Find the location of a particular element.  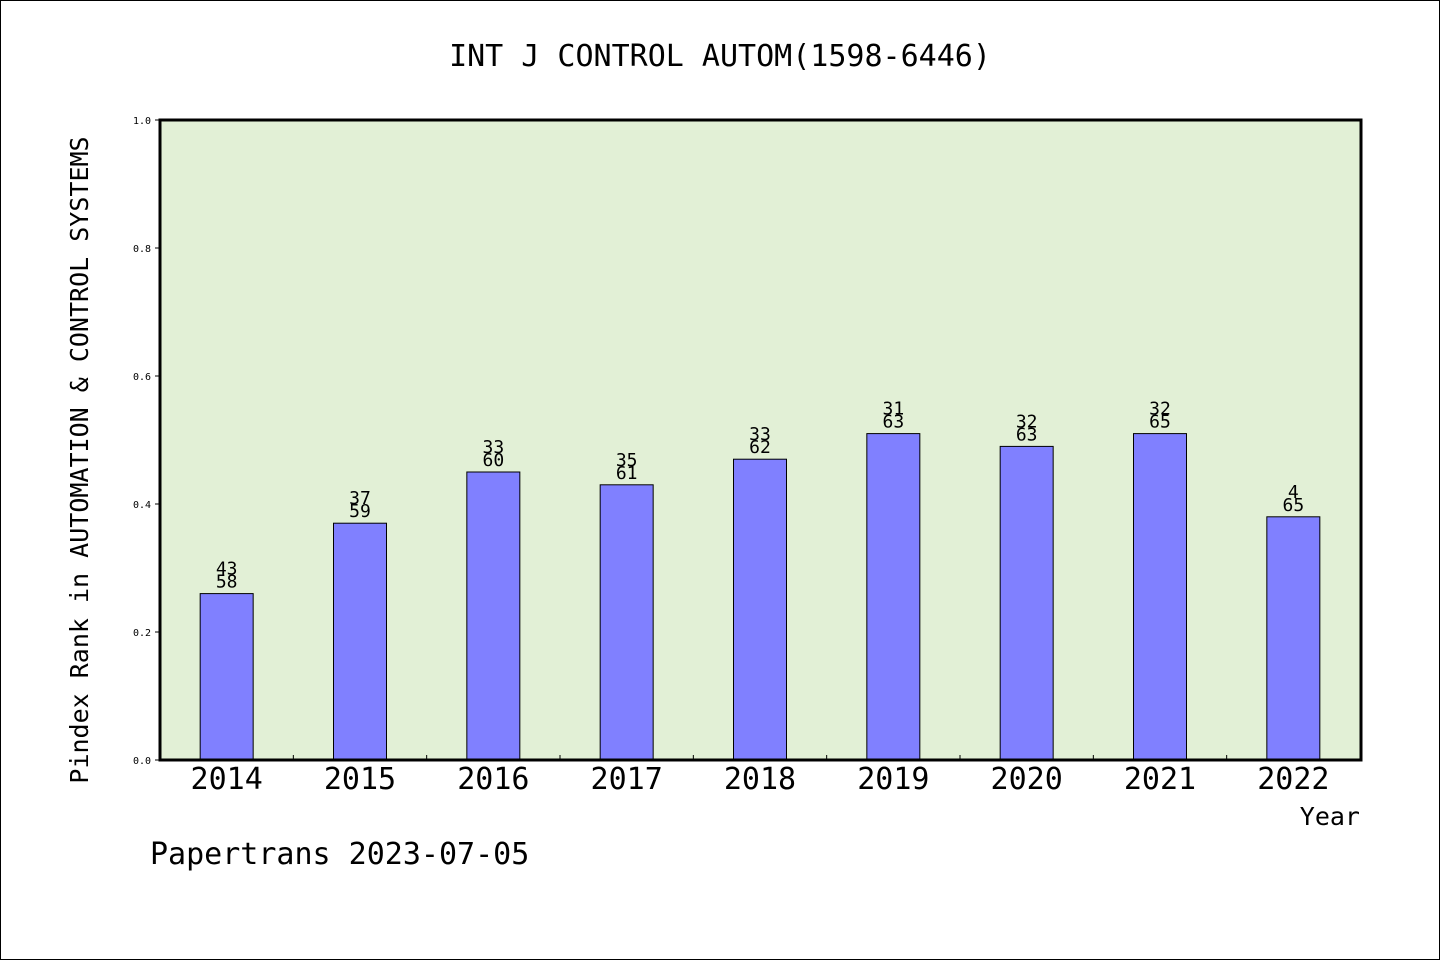

bar-label-bottom-2016: 60 is located at coordinates (493, 460).